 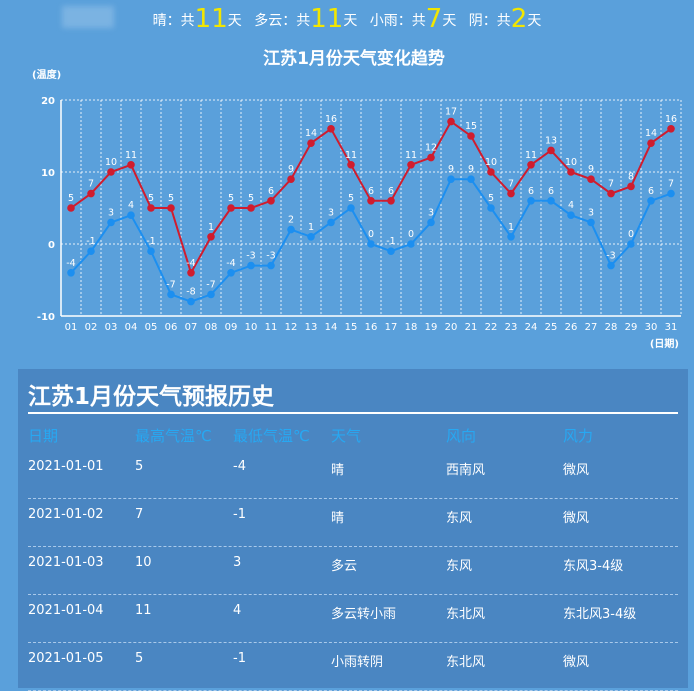 What do you see at coordinates (171, 327) in the screenshot?
I see `x-tick-label: 06` at bounding box center [171, 327].